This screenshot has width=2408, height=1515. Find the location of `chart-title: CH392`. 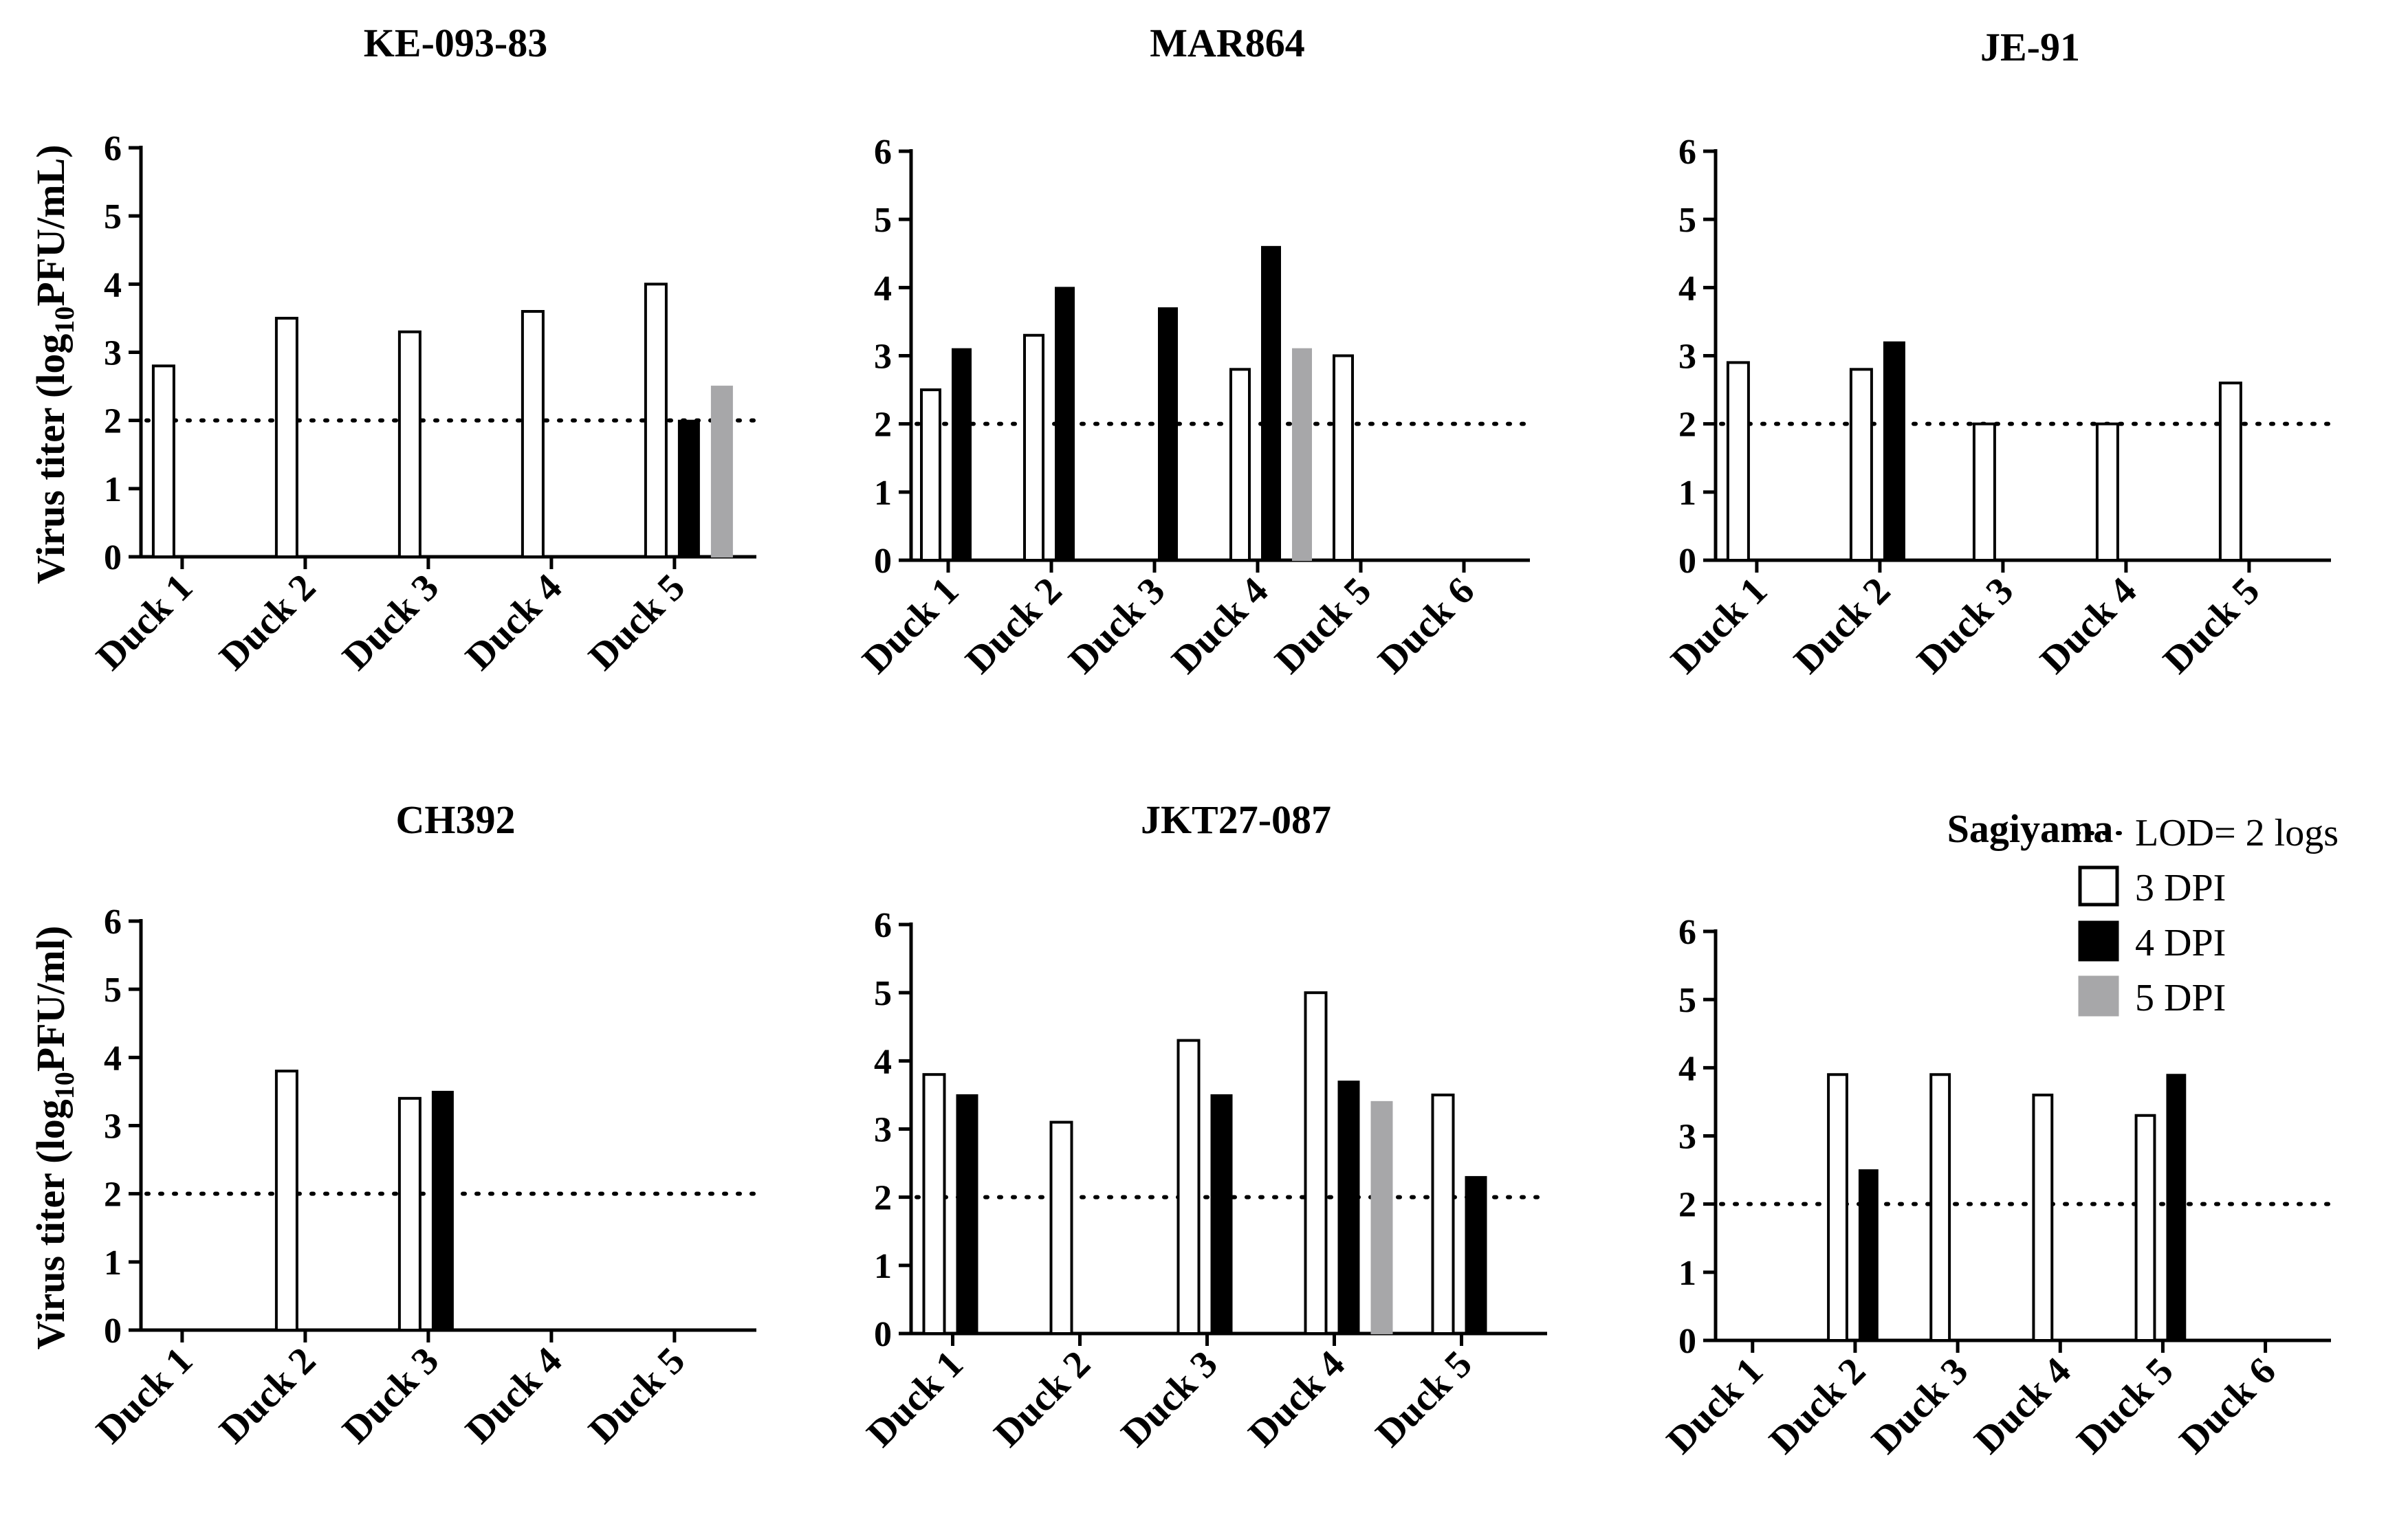

chart-title: CH392 is located at coordinates (456, 819).